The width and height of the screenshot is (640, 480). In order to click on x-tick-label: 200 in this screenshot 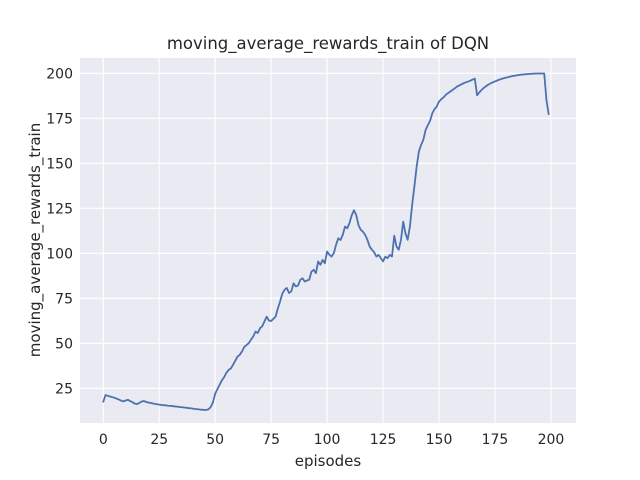, I will do `click(551, 440)`.